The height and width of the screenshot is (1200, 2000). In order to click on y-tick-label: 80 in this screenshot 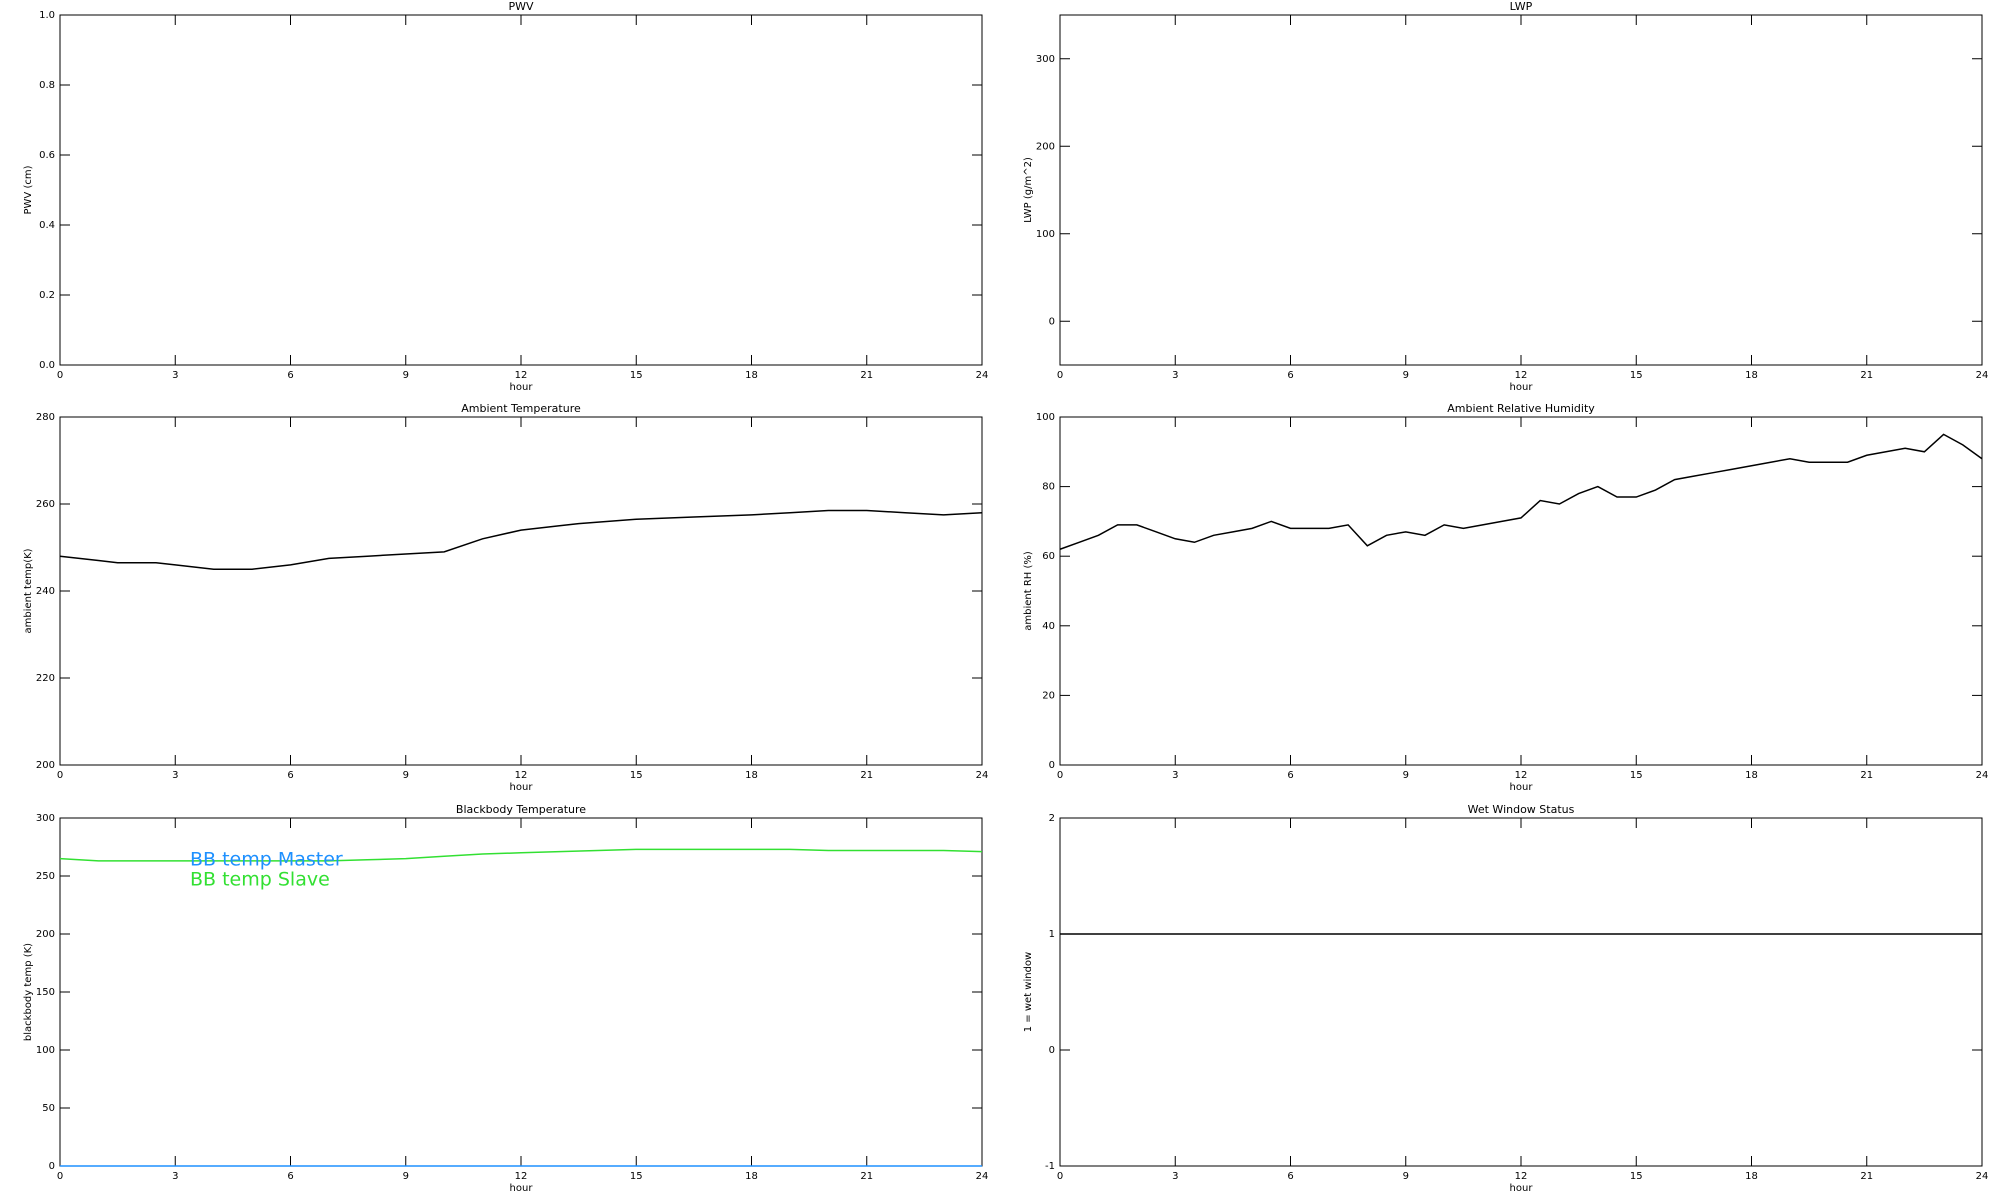, I will do `click(1048, 487)`.